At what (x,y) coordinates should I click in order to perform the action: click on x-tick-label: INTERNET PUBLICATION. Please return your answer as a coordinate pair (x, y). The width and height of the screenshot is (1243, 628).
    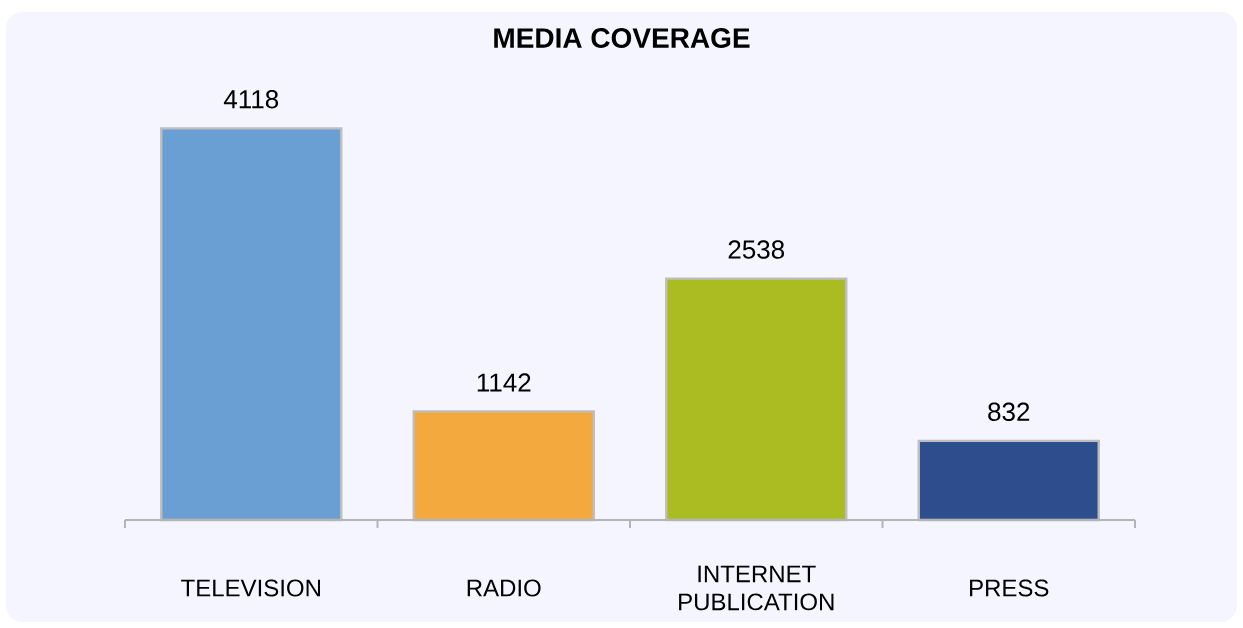
    Looking at the image, I should click on (756, 588).